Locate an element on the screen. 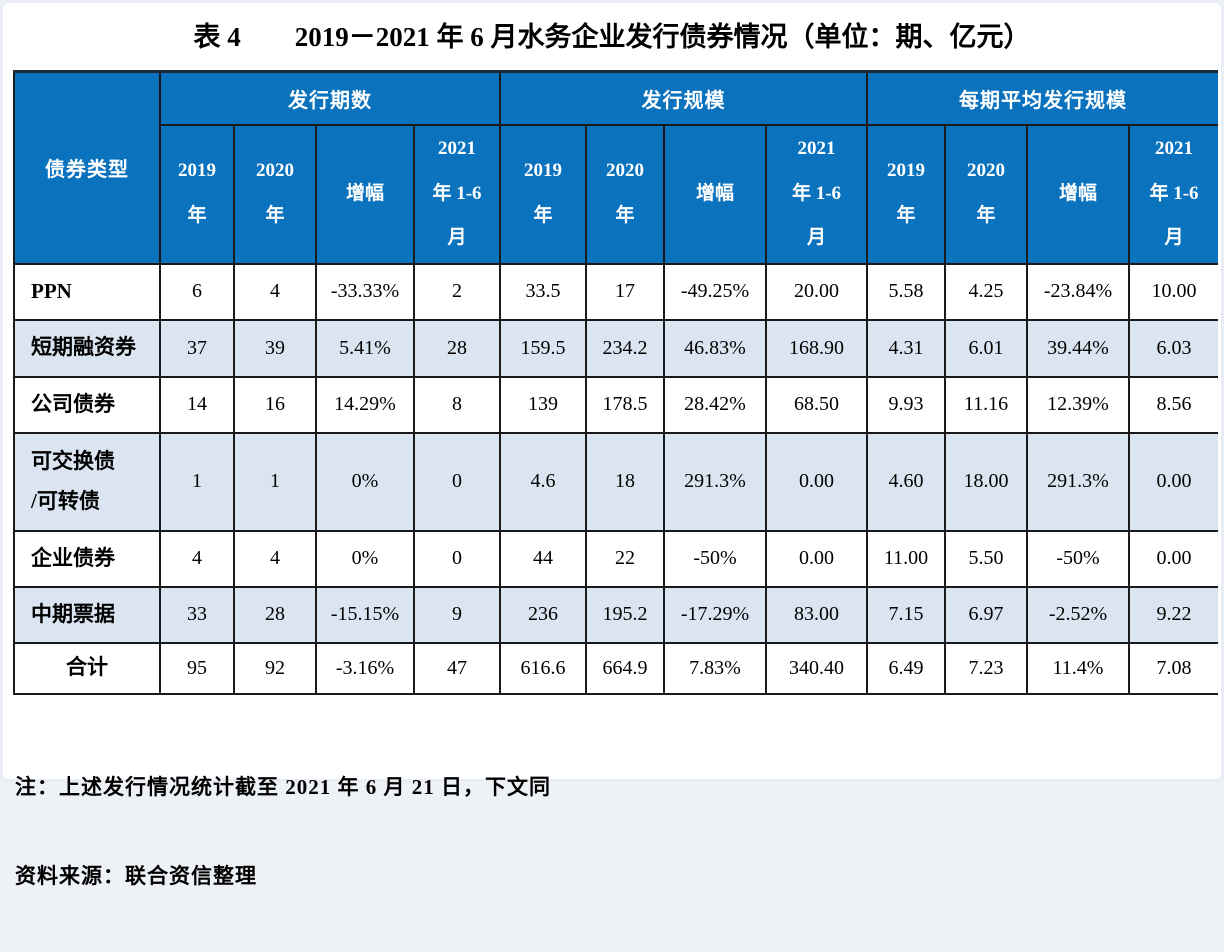 This screenshot has height=952, width=1224. data-cell: 6.03 is located at coordinates (1173, 348).